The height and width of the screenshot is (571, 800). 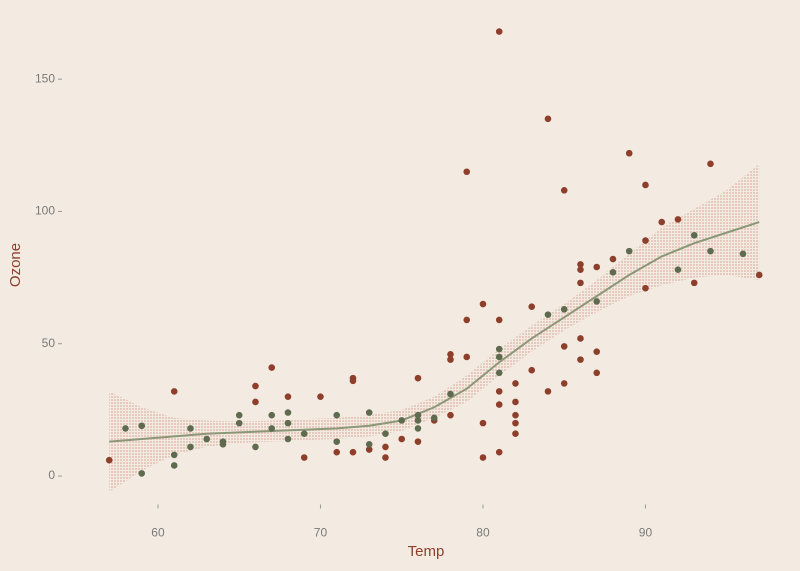 I want to click on x-tick-label: 80, so click(x=483, y=533).